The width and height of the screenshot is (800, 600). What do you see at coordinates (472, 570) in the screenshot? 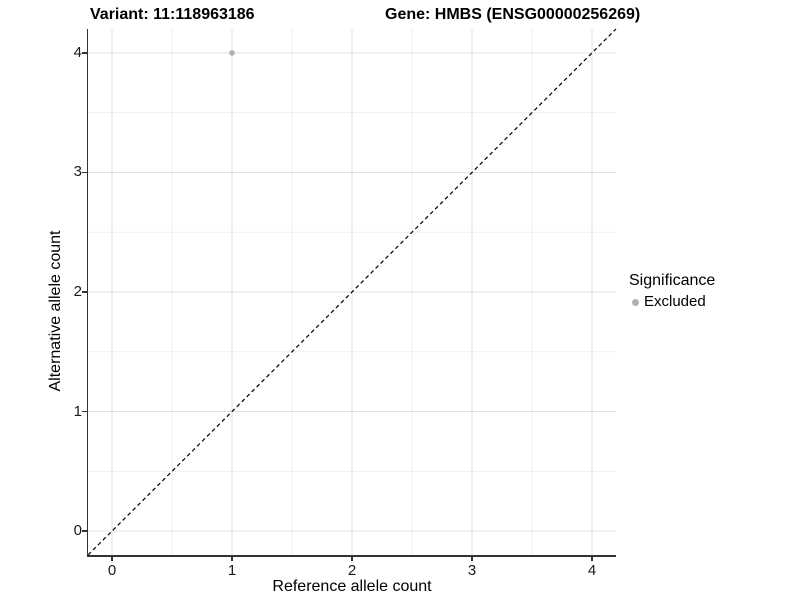
I see `x-tick-label: 3` at bounding box center [472, 570].